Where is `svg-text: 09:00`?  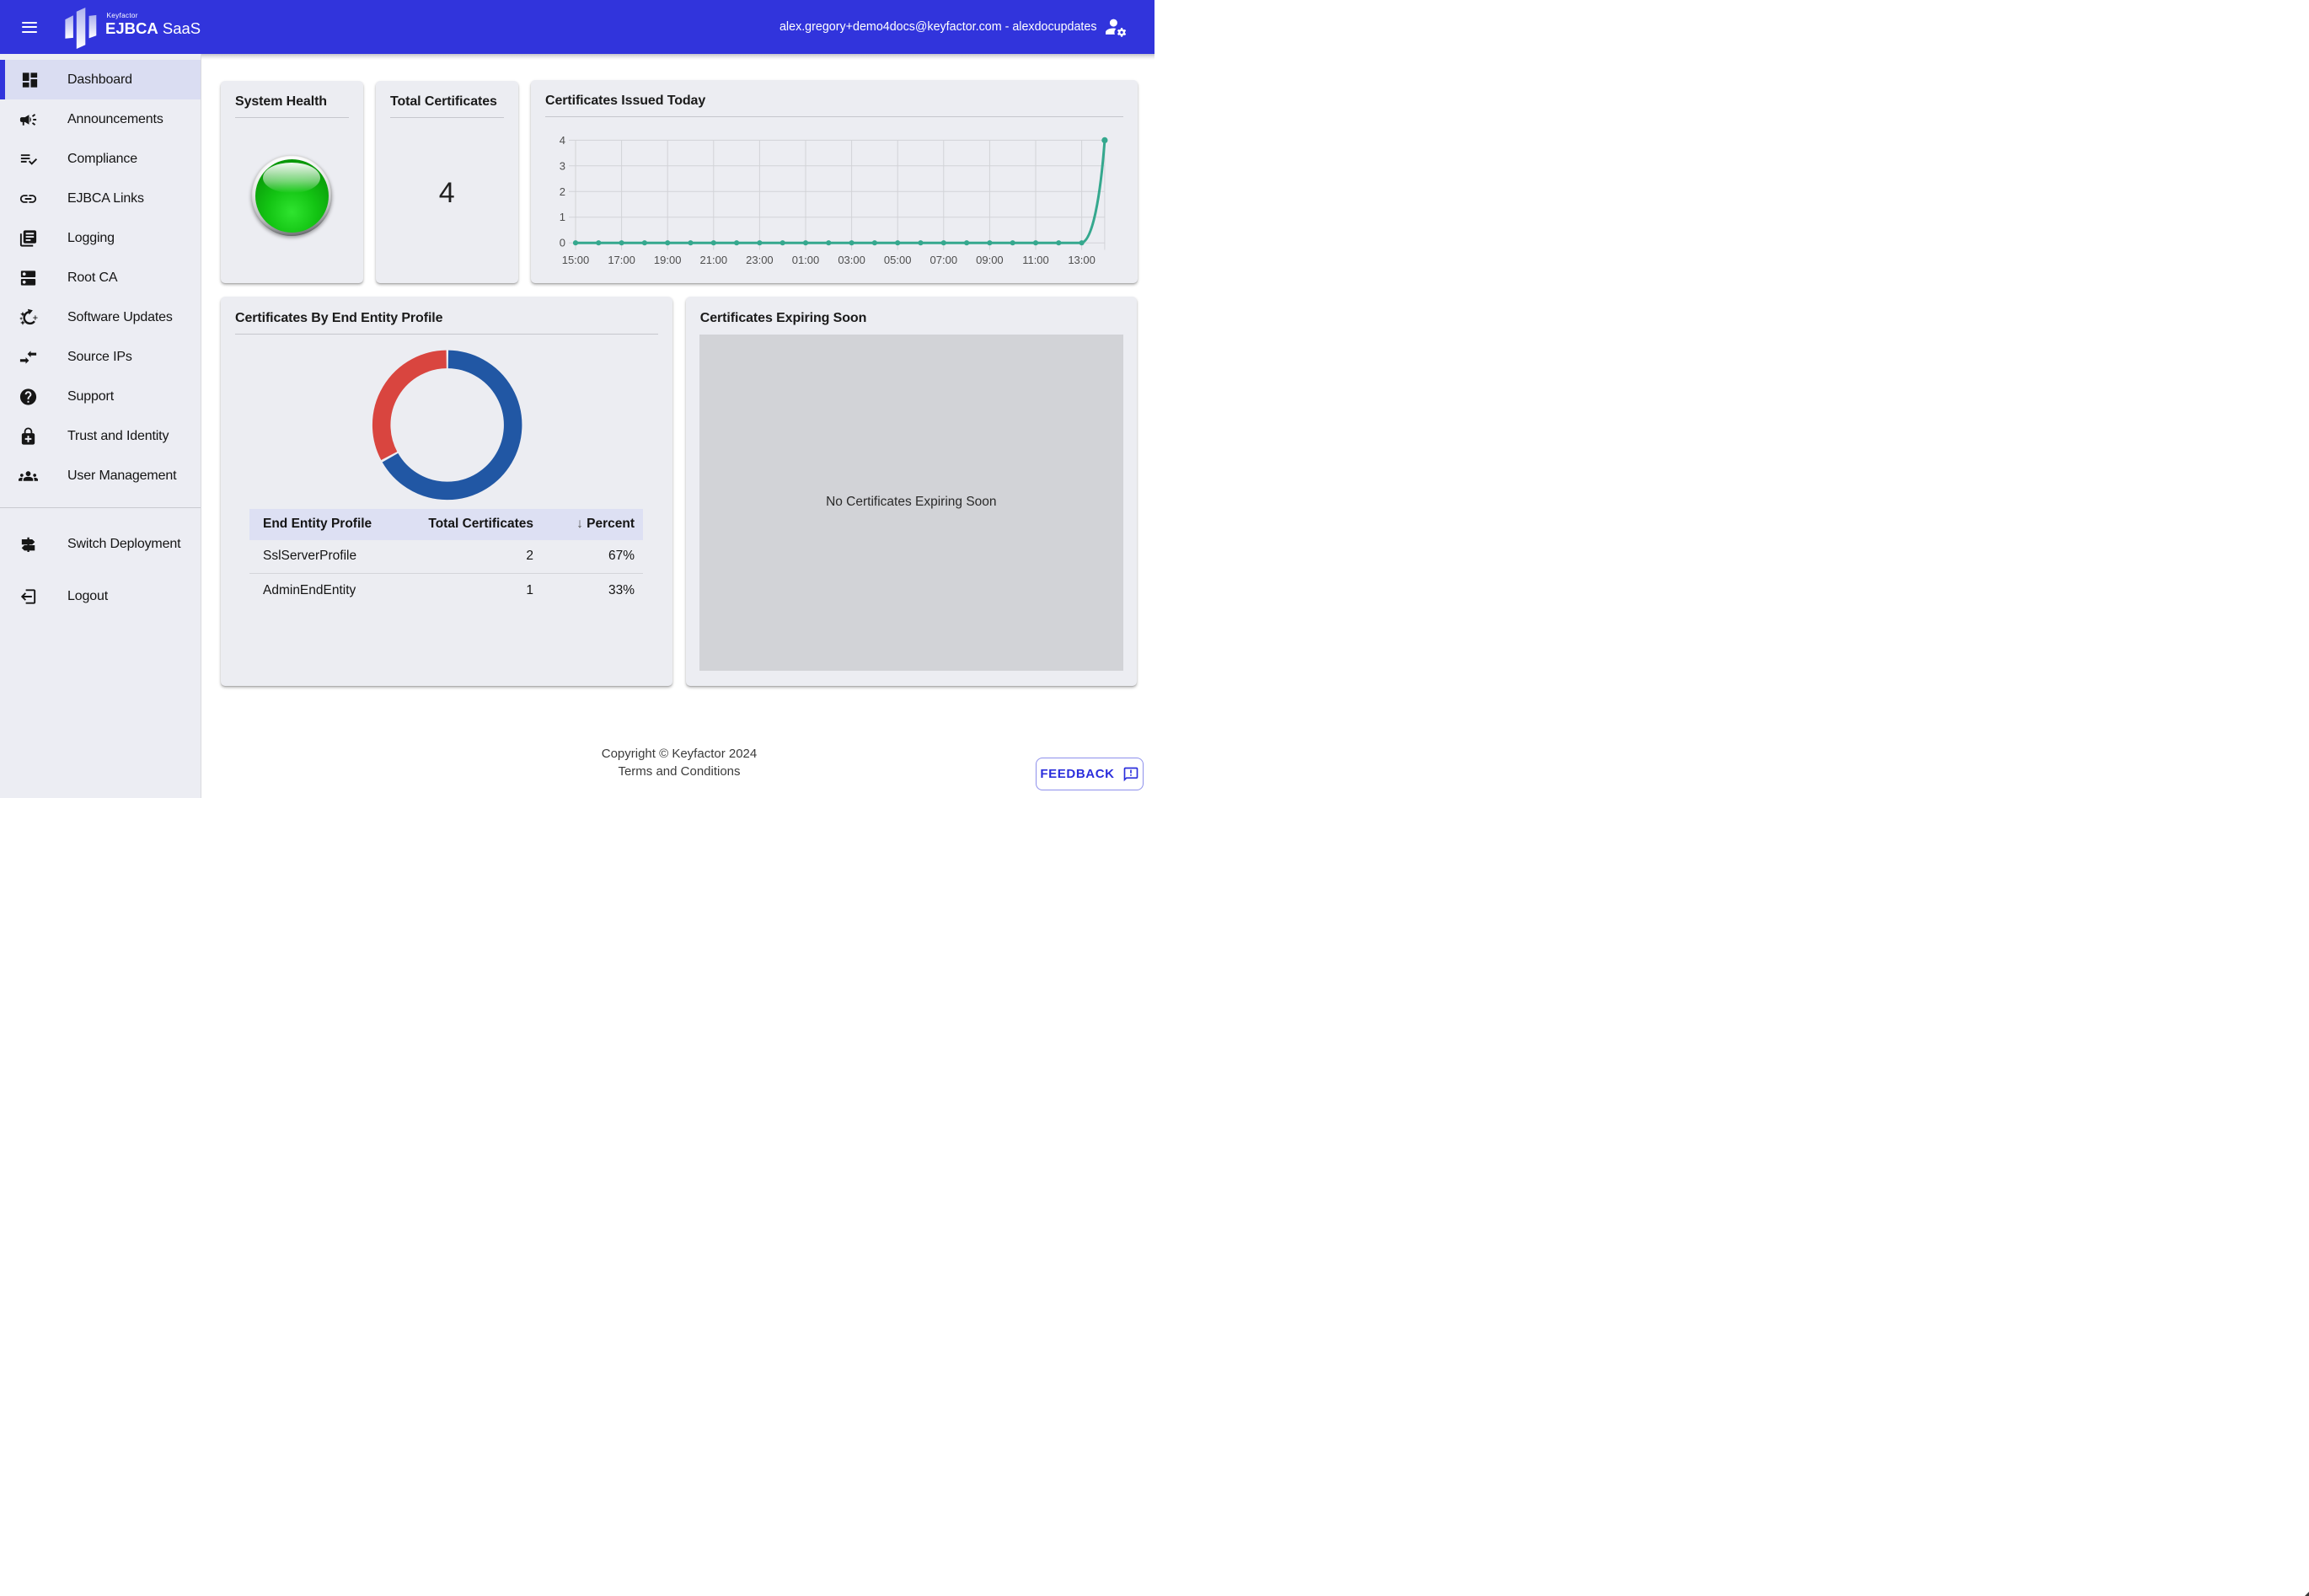 svg-text: 09:00 is located at coordinates (990, 260).